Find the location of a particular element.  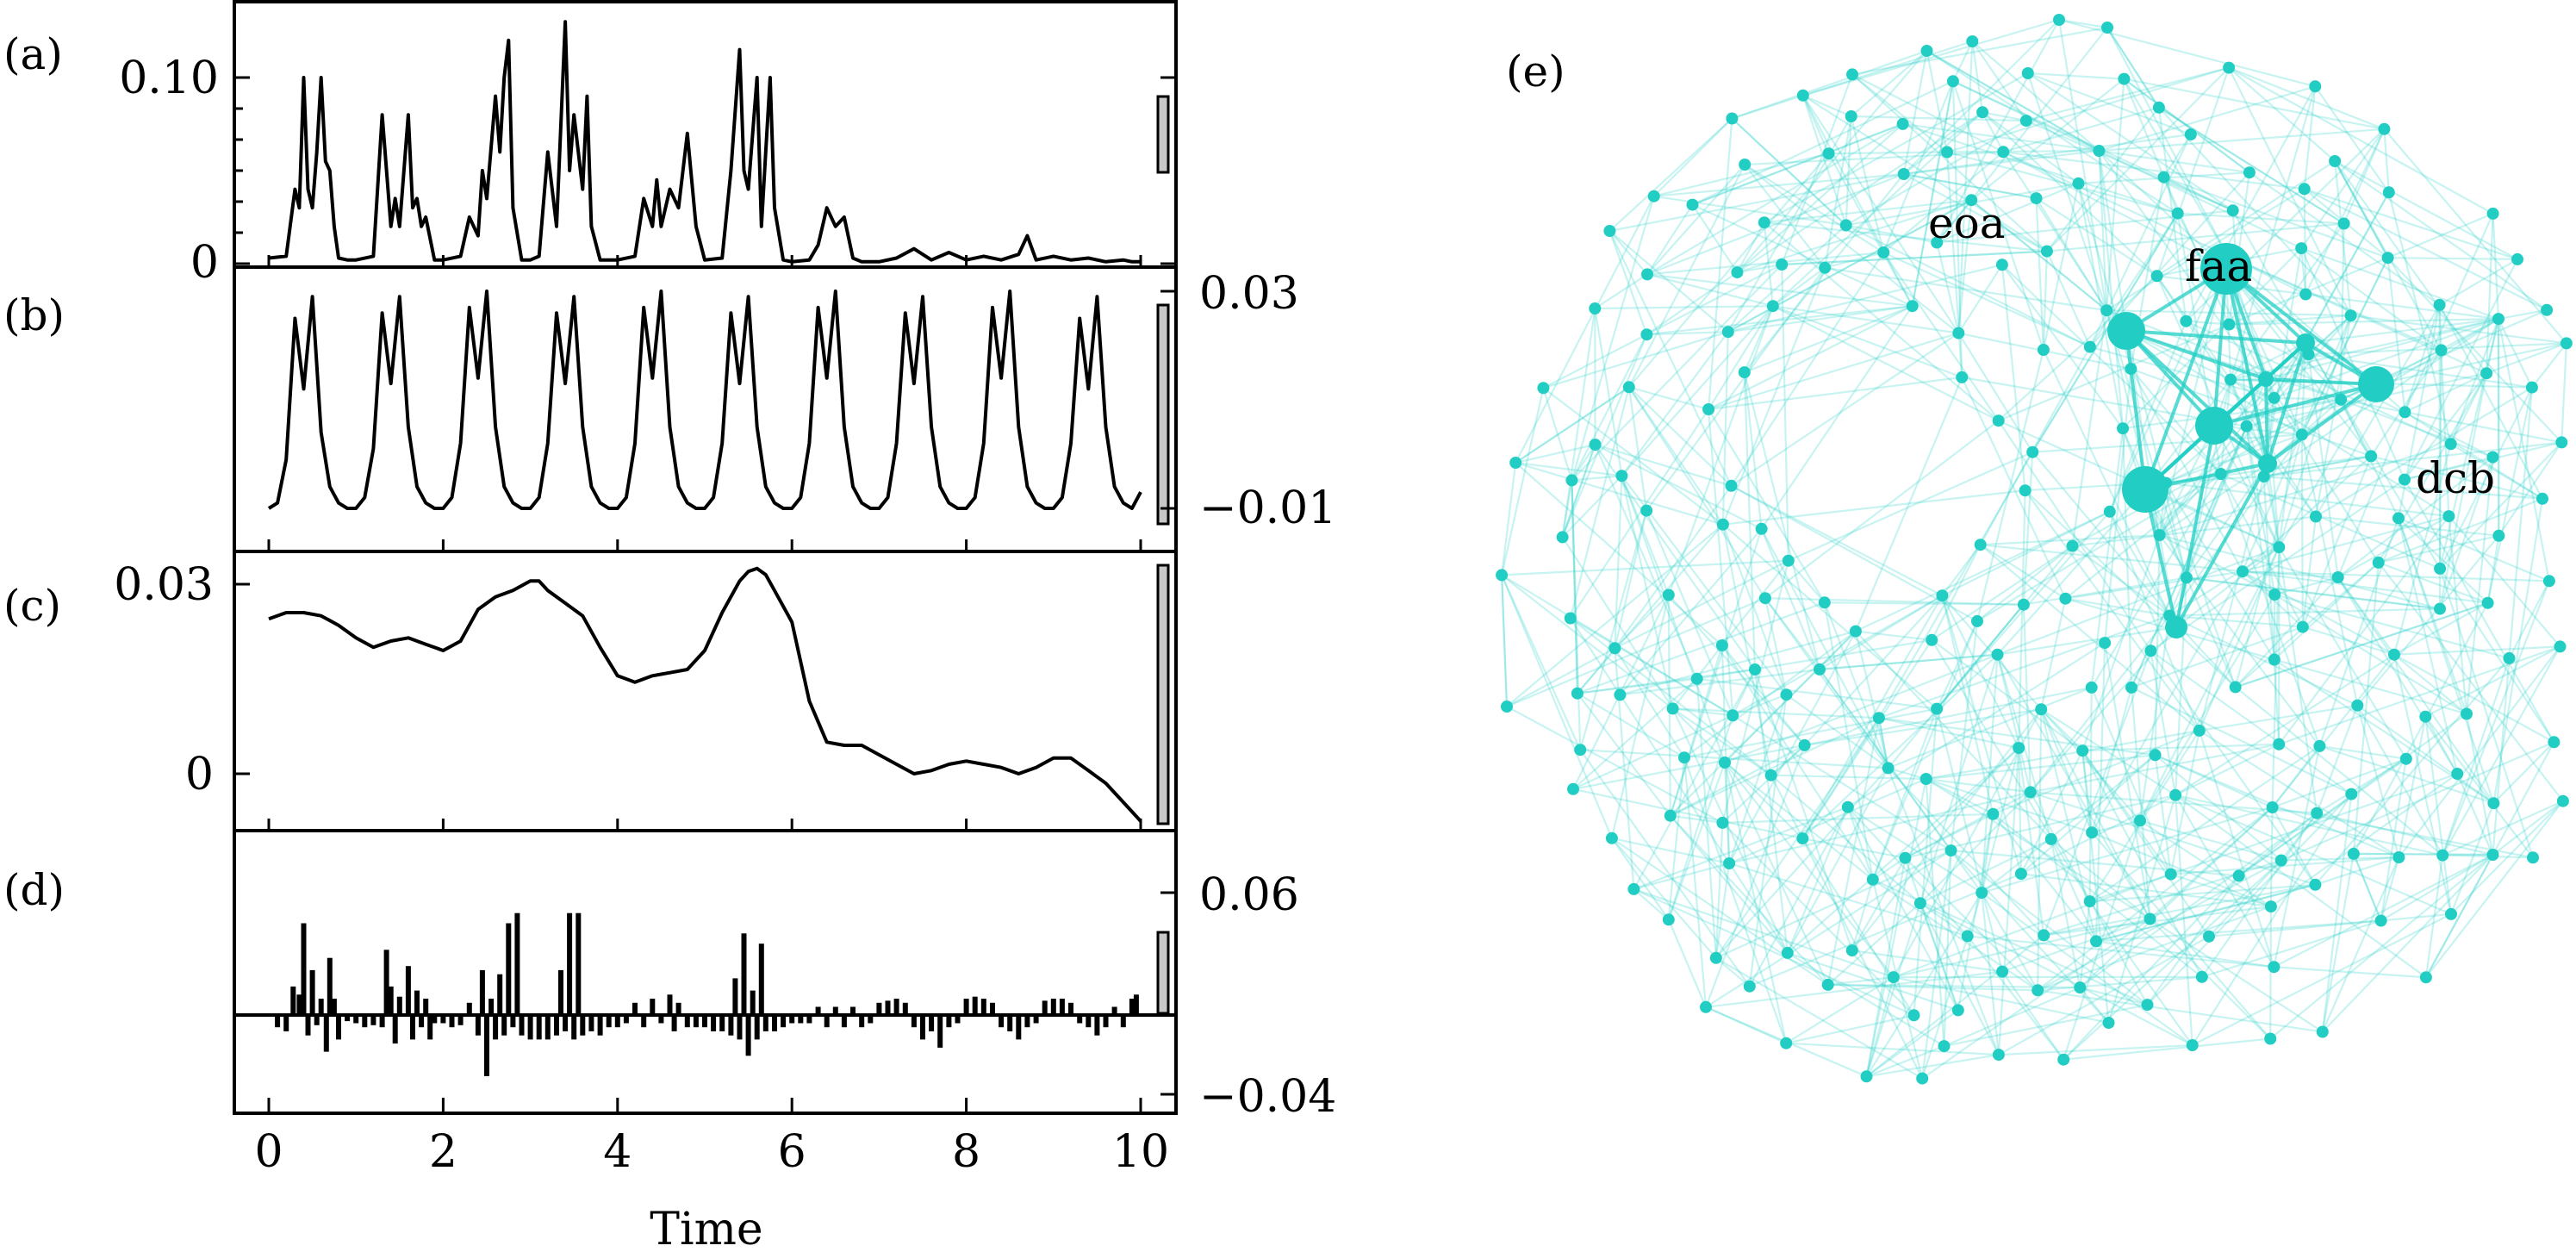

x-tick-label-3: 6 is located at coordinates (792, 1152).